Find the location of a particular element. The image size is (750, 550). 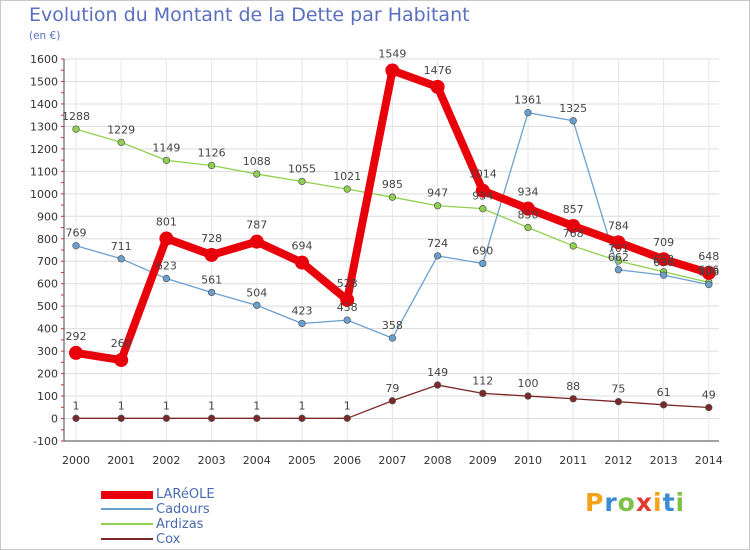

y-tick-label: 200 is located at coordinates (47, 374).